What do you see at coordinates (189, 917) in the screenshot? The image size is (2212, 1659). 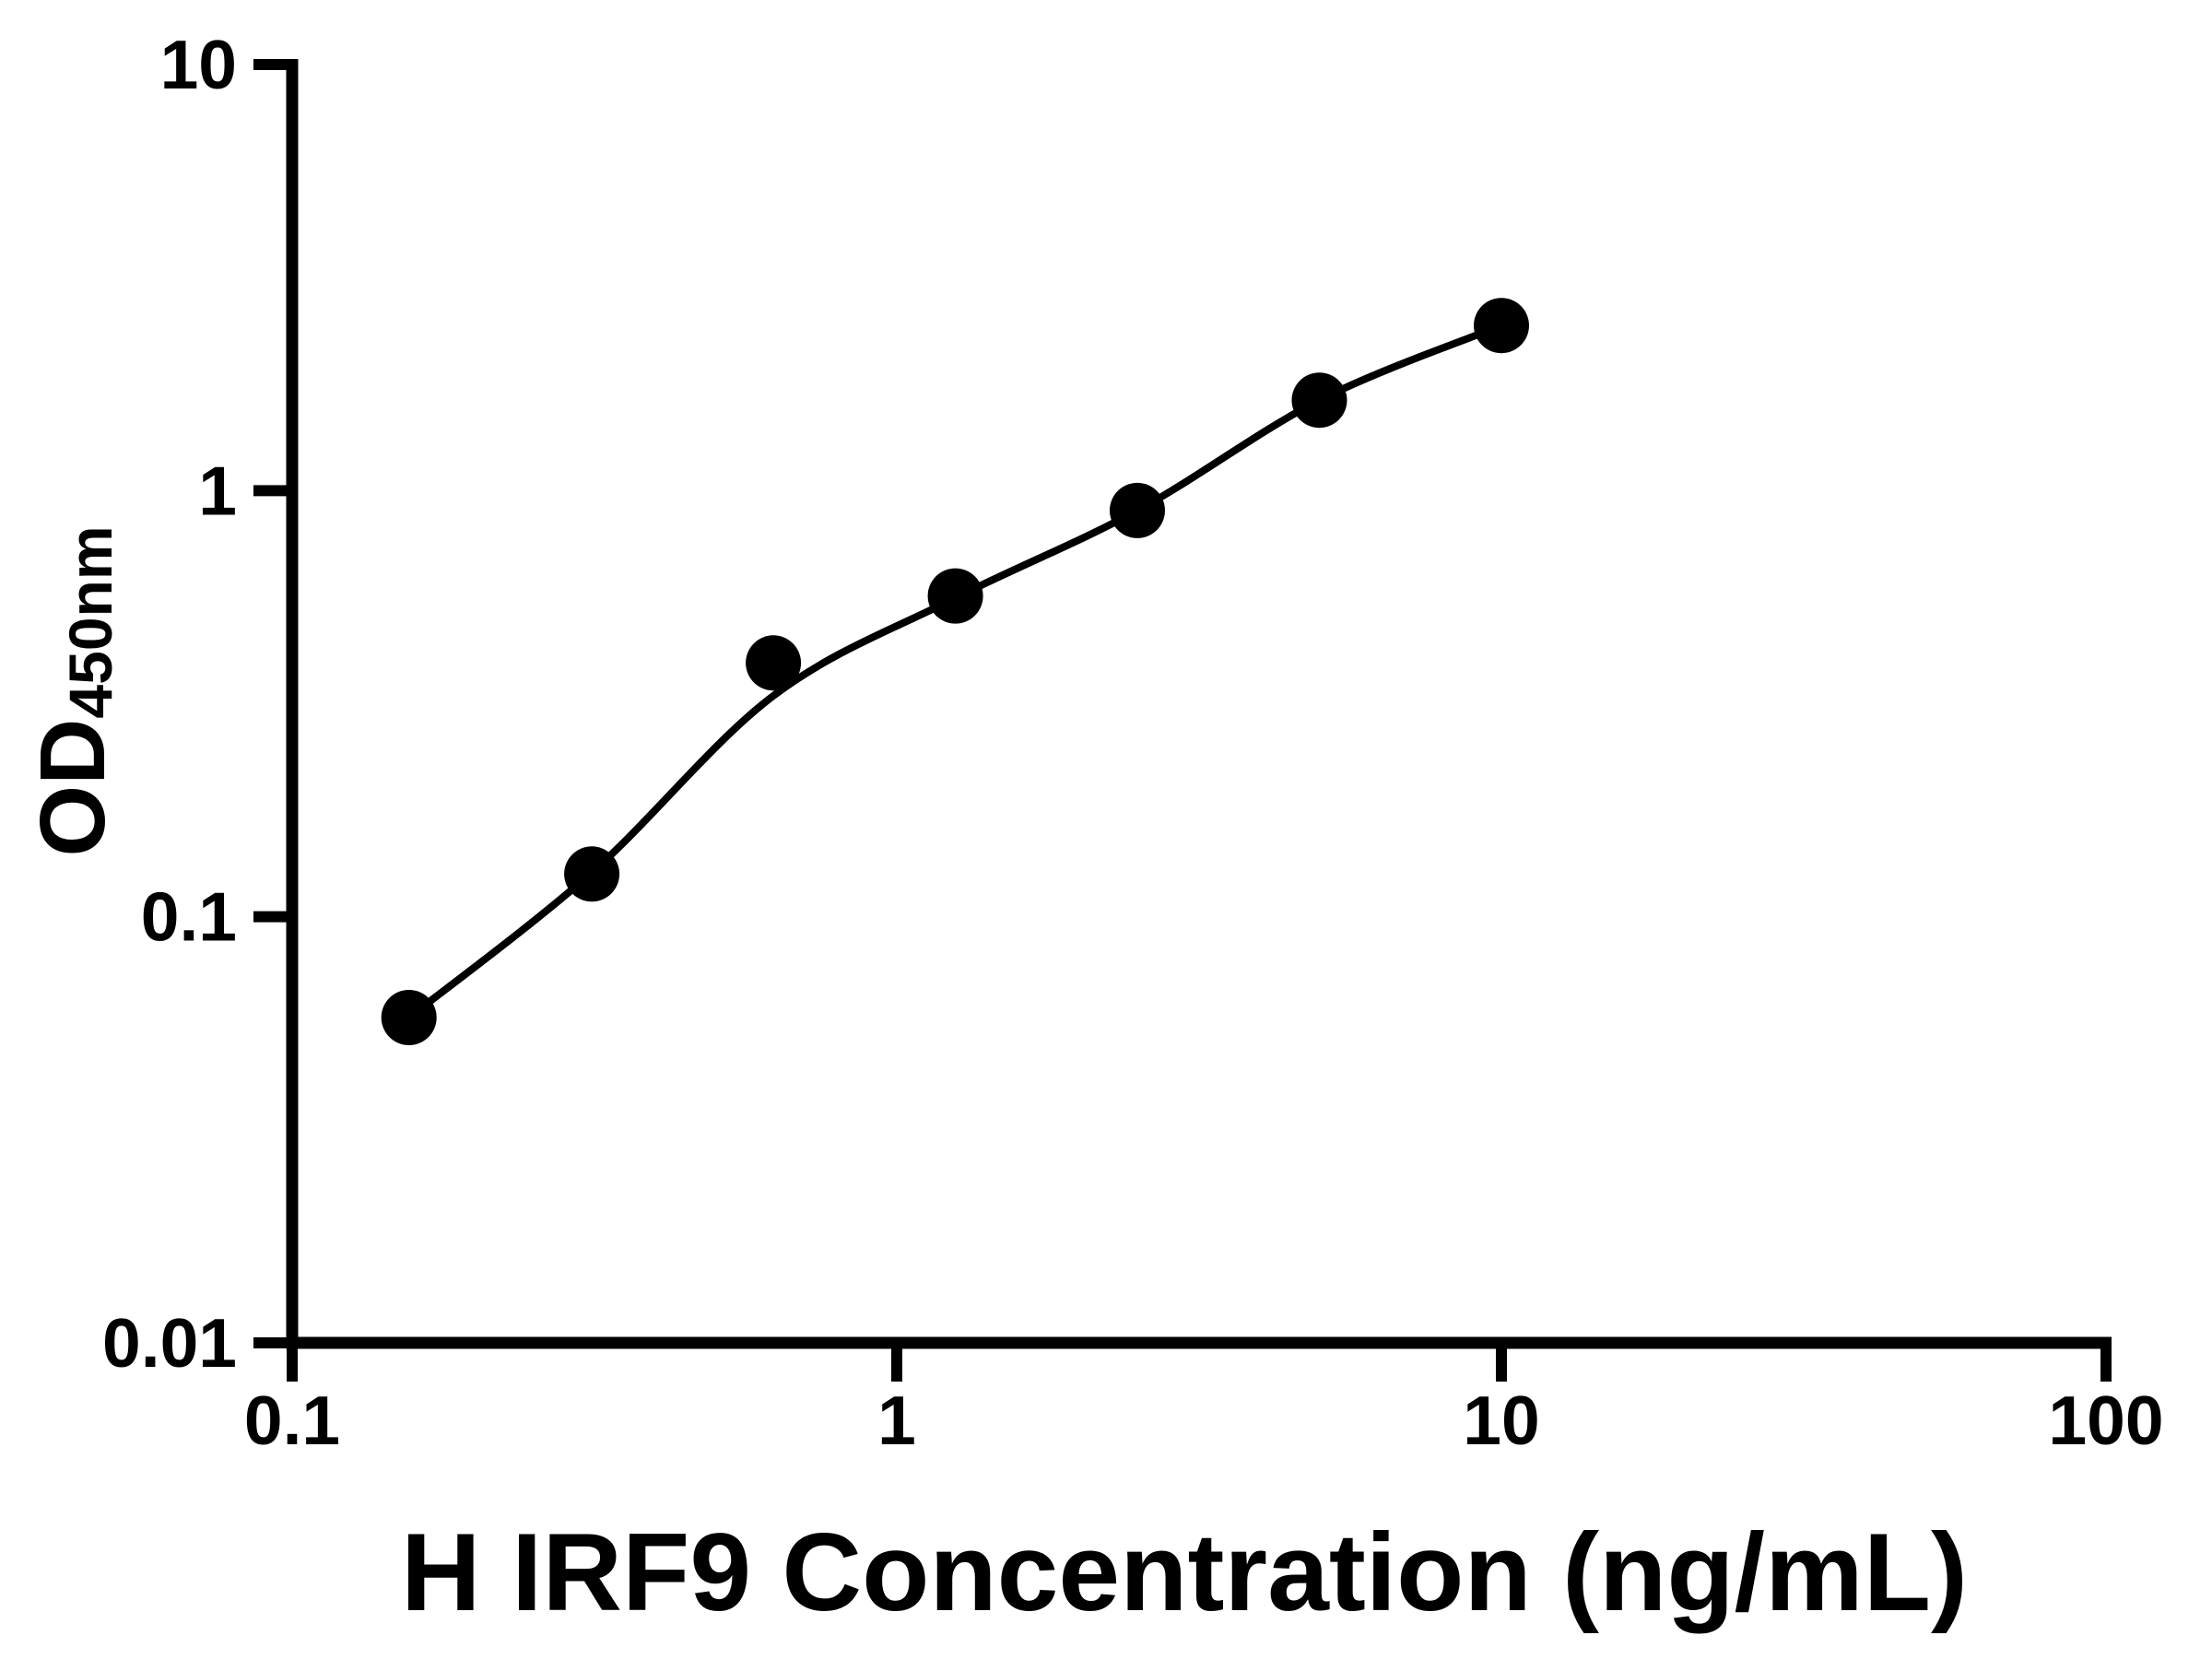 I see `y-tick-label: 0.1` at bounding box center [189, 917].